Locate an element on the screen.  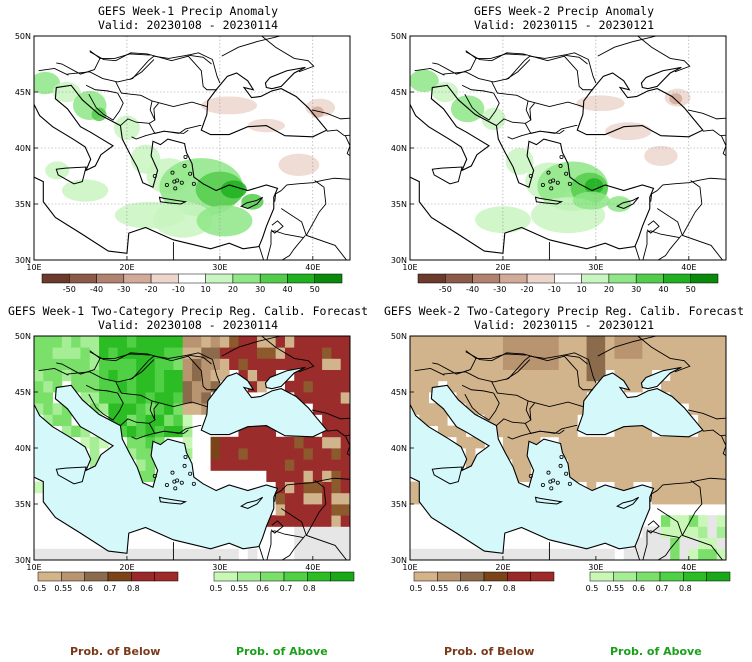
colorbar-label: 0.8 is located at coordinates (309, 588).